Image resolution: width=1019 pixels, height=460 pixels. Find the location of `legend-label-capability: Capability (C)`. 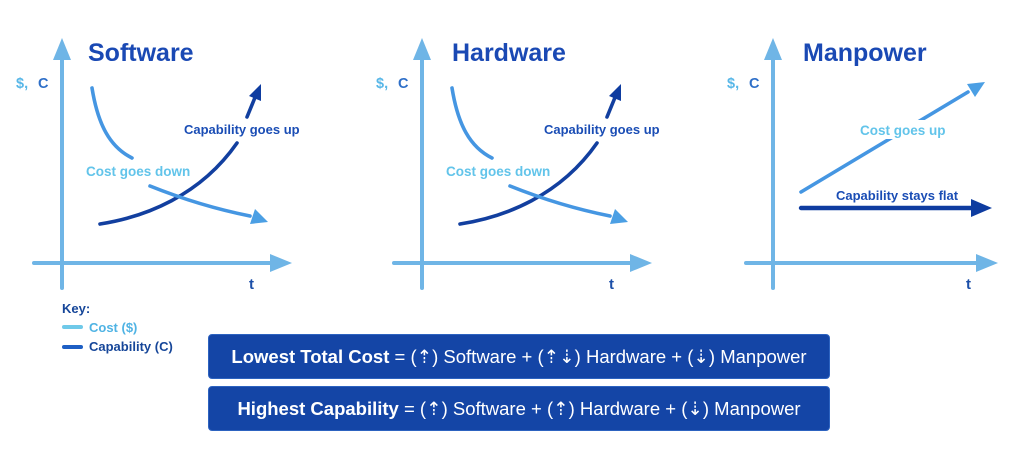

legend-label-capability: Capability (C) is located at coordinates (131, 347).